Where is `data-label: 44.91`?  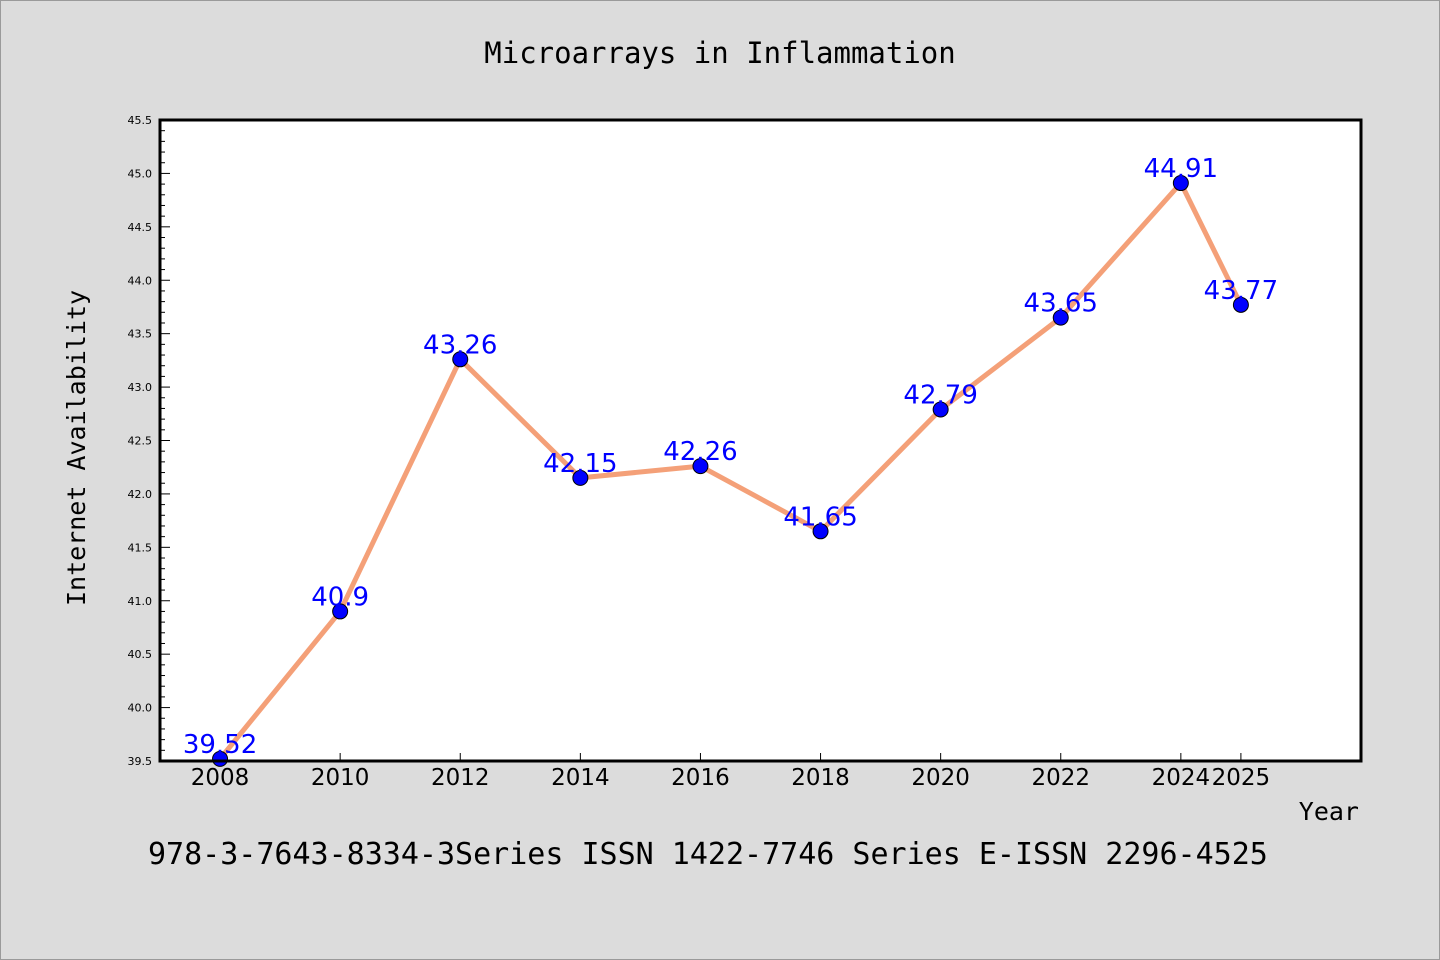 data-label: 44.91 is located at coordinates (1181, 169).